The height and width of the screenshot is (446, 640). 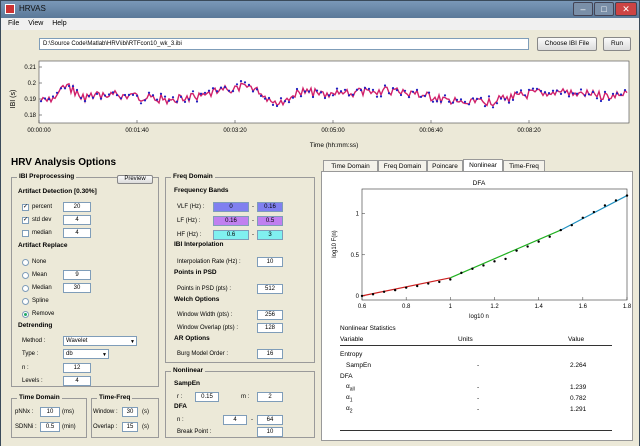 What do you see at coordinates (231, 235) in the screenshot?
I see `hf-lo-input: 0.6` at bounding box center [231, 235].